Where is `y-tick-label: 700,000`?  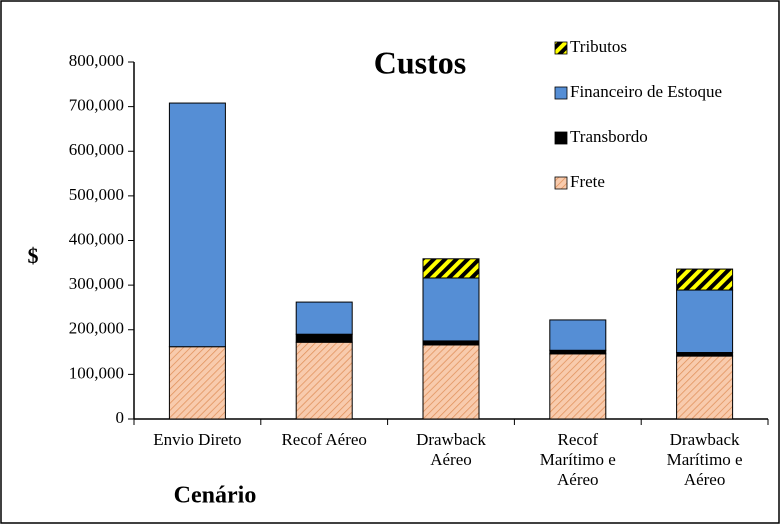
y-tick-label: 700,000 is located at coordinates (96, 105).